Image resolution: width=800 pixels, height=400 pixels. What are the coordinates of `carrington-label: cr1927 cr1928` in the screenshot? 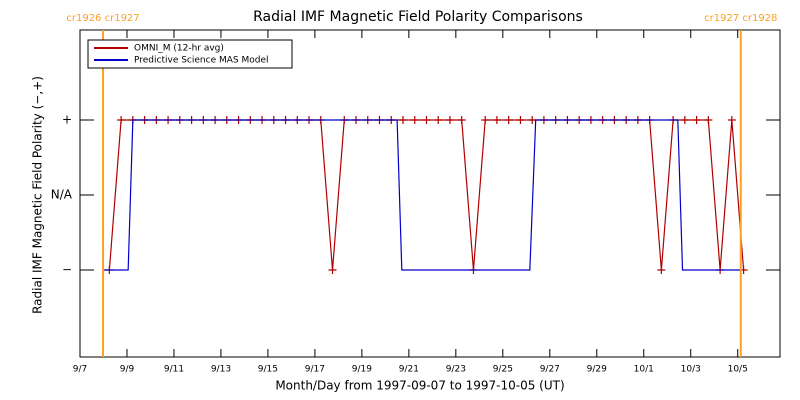 It's located at (740, 18).